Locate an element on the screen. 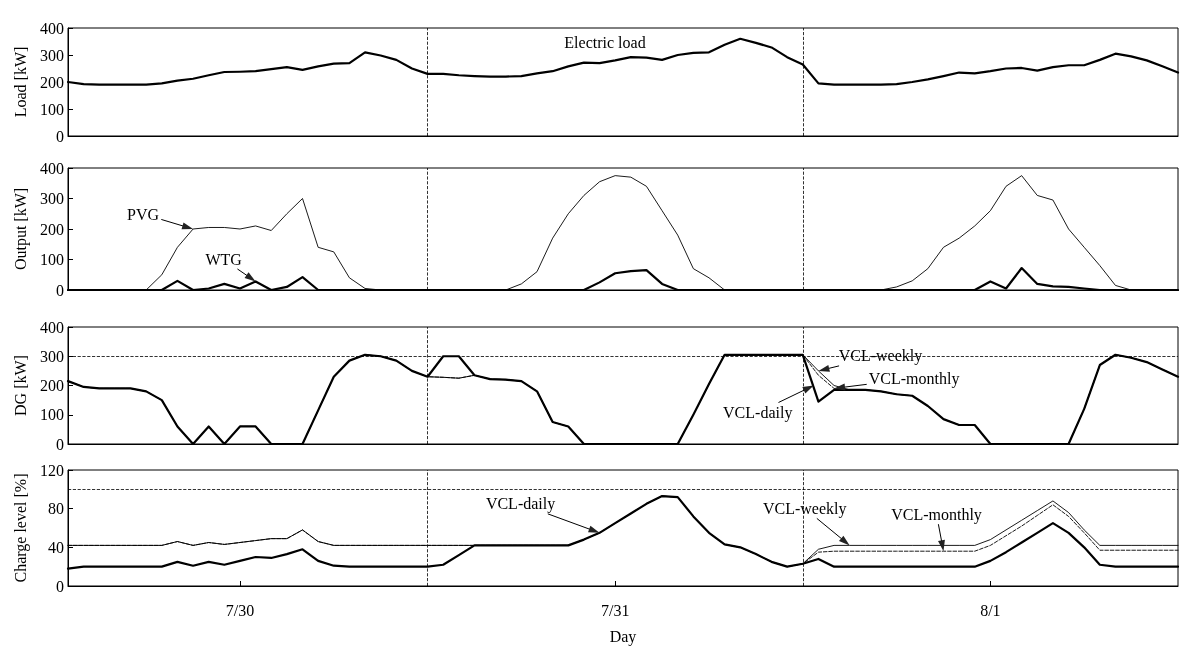  y-axis-title: Charge level [%] is located at coordinates (20, 528).